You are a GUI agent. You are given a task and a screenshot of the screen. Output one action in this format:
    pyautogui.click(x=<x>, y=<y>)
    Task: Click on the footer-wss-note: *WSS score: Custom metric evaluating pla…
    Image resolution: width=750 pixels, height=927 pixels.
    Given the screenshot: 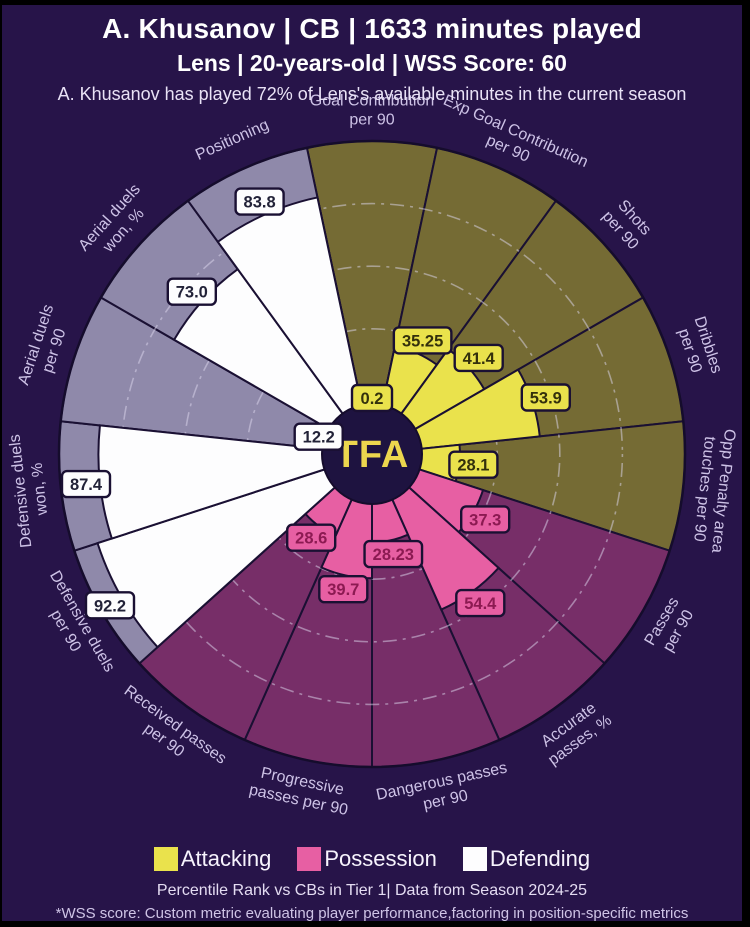 What is the action you would take?
    pyautogui.click(x=372, y=913)
    